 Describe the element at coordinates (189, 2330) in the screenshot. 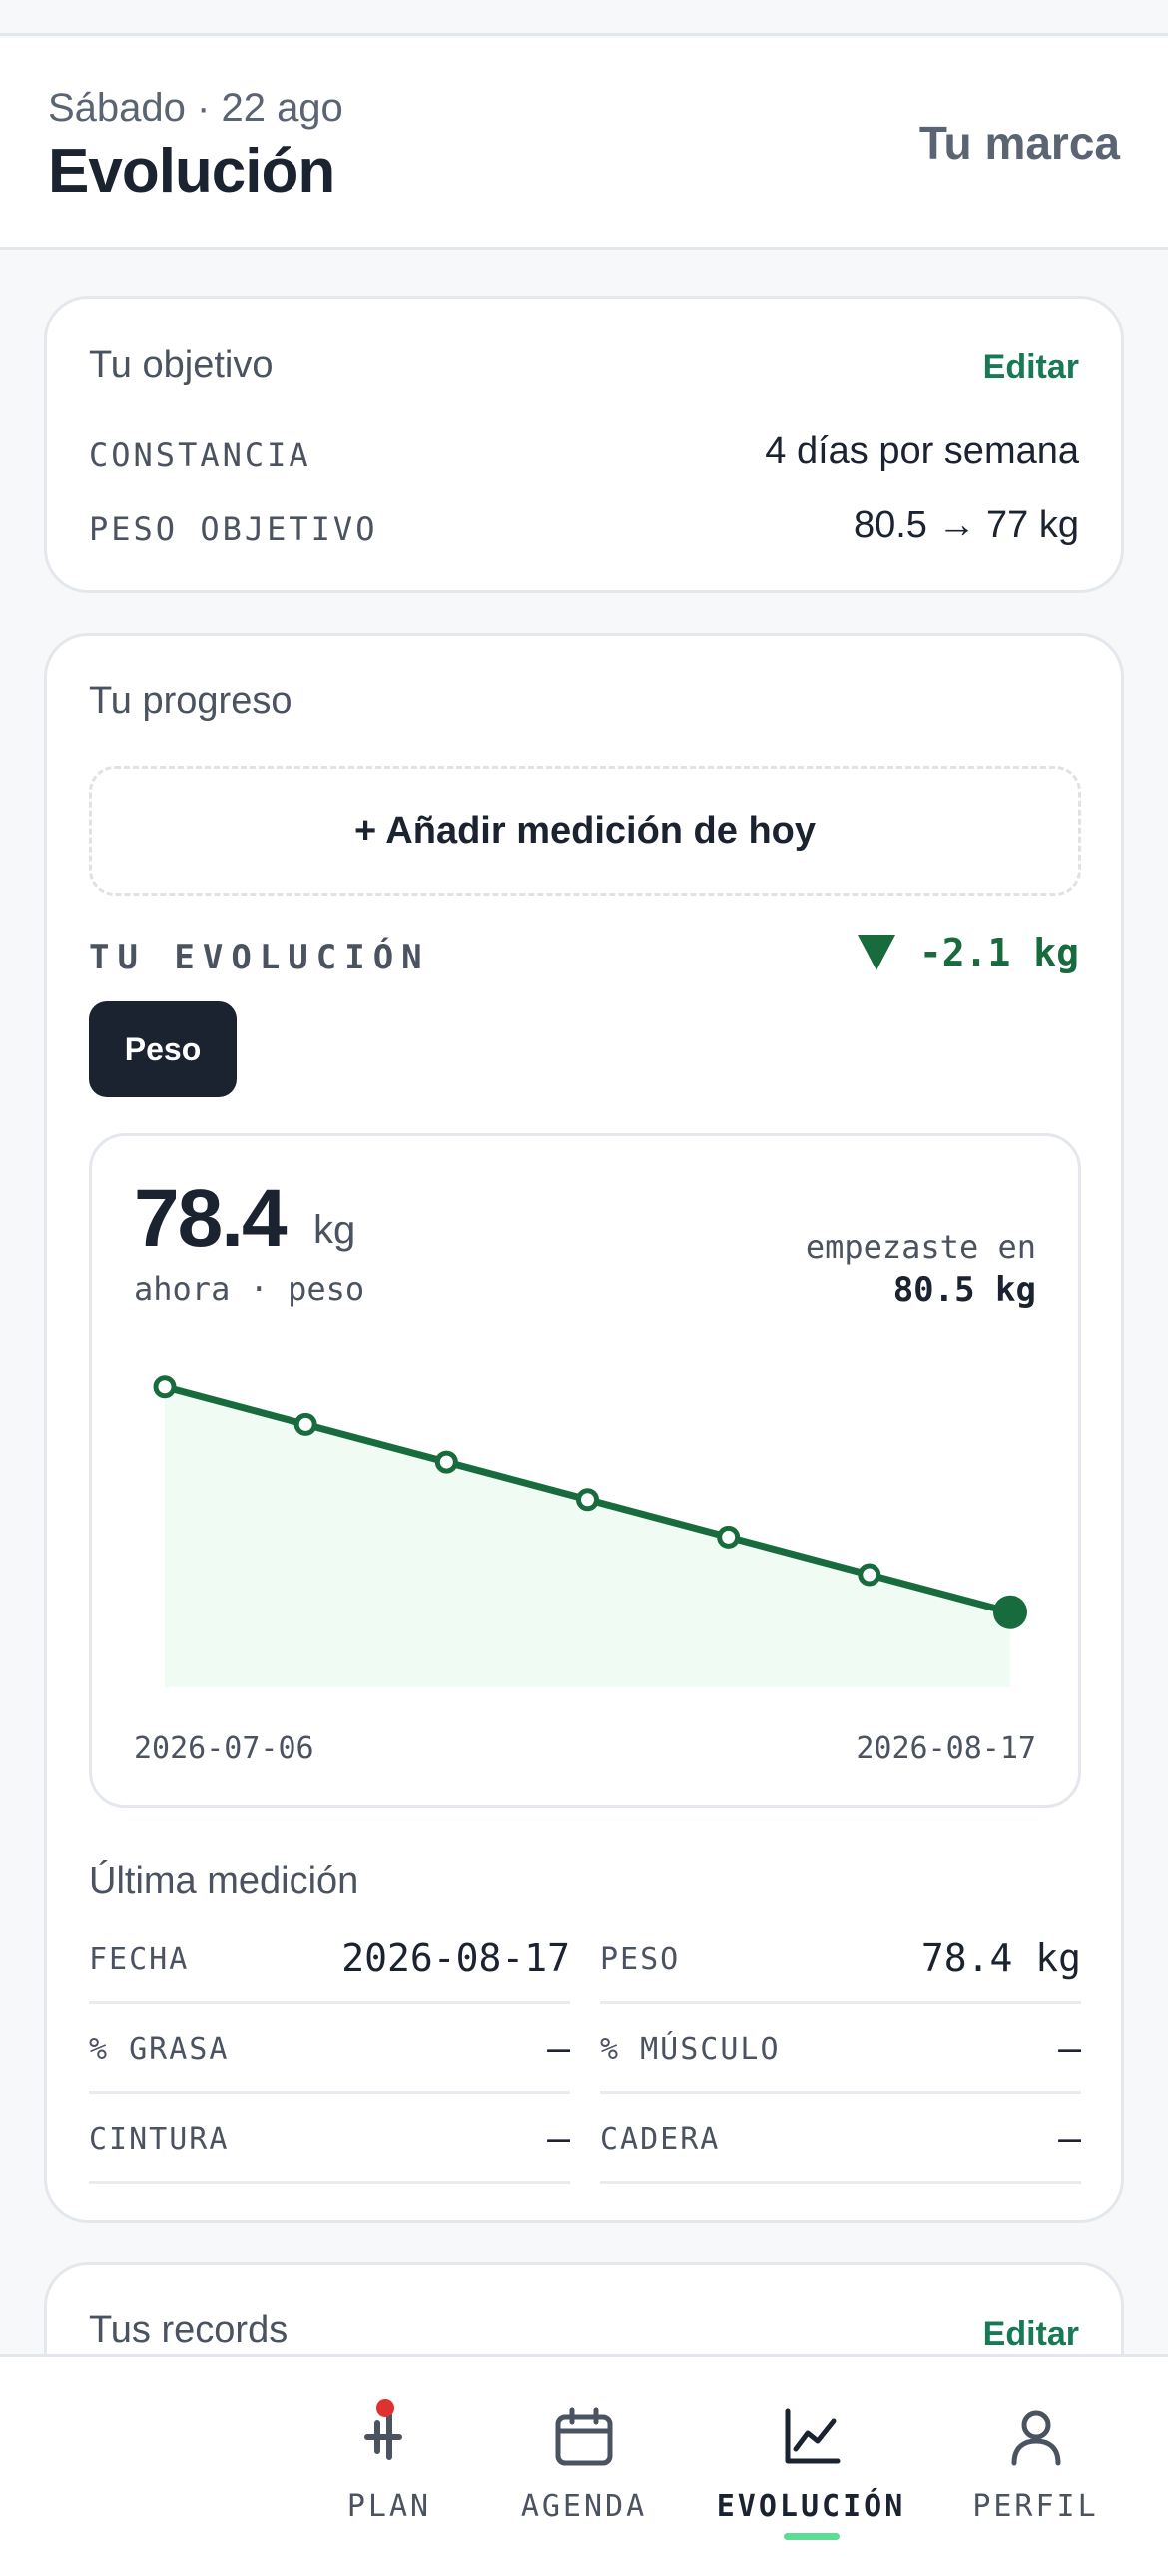

I see `records-title: Tus records` at that location.